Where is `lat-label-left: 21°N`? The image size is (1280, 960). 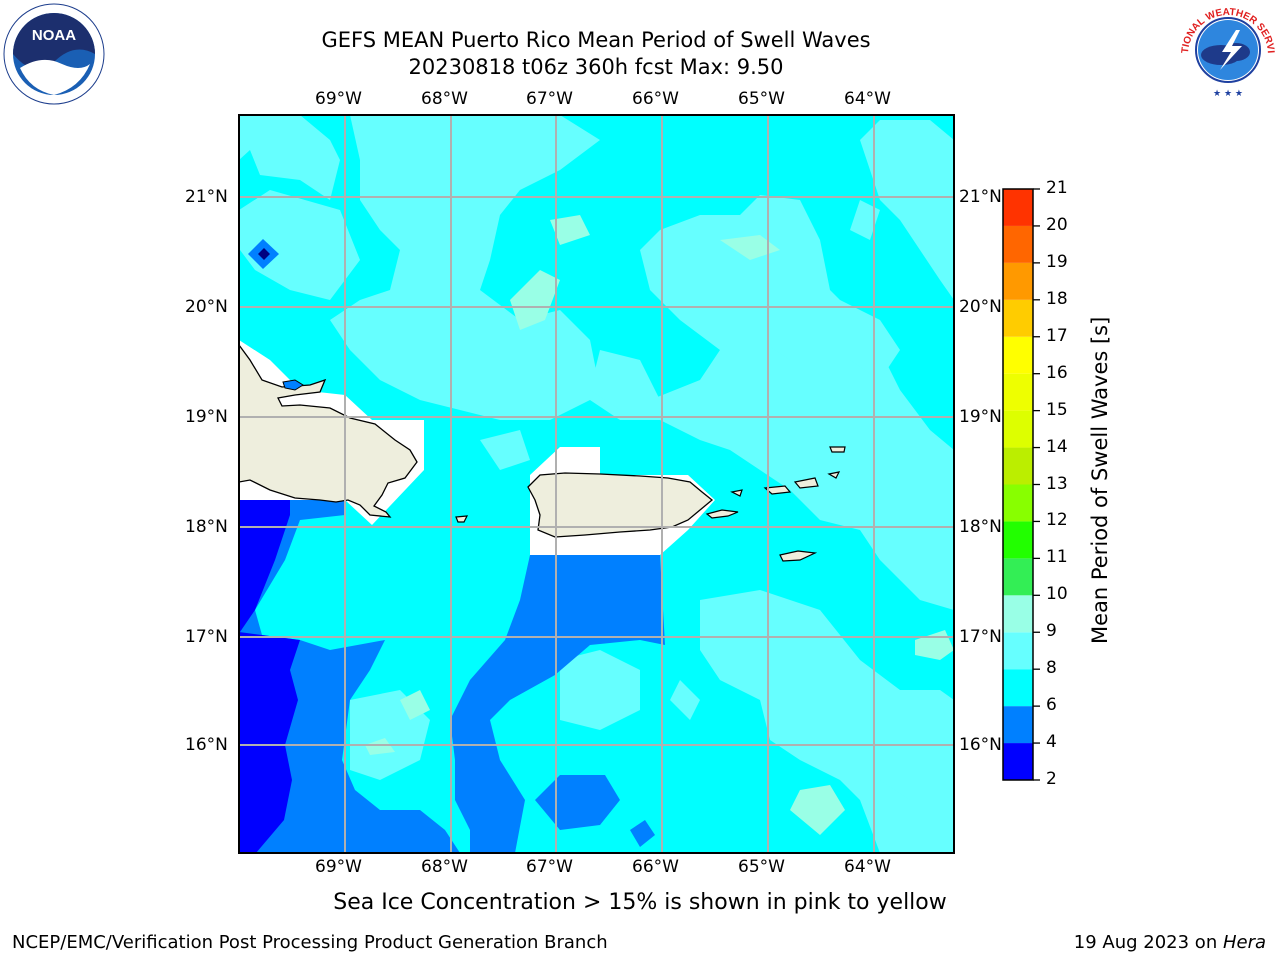 lat-label-left: 21°N is located at coordinates (206, 197).